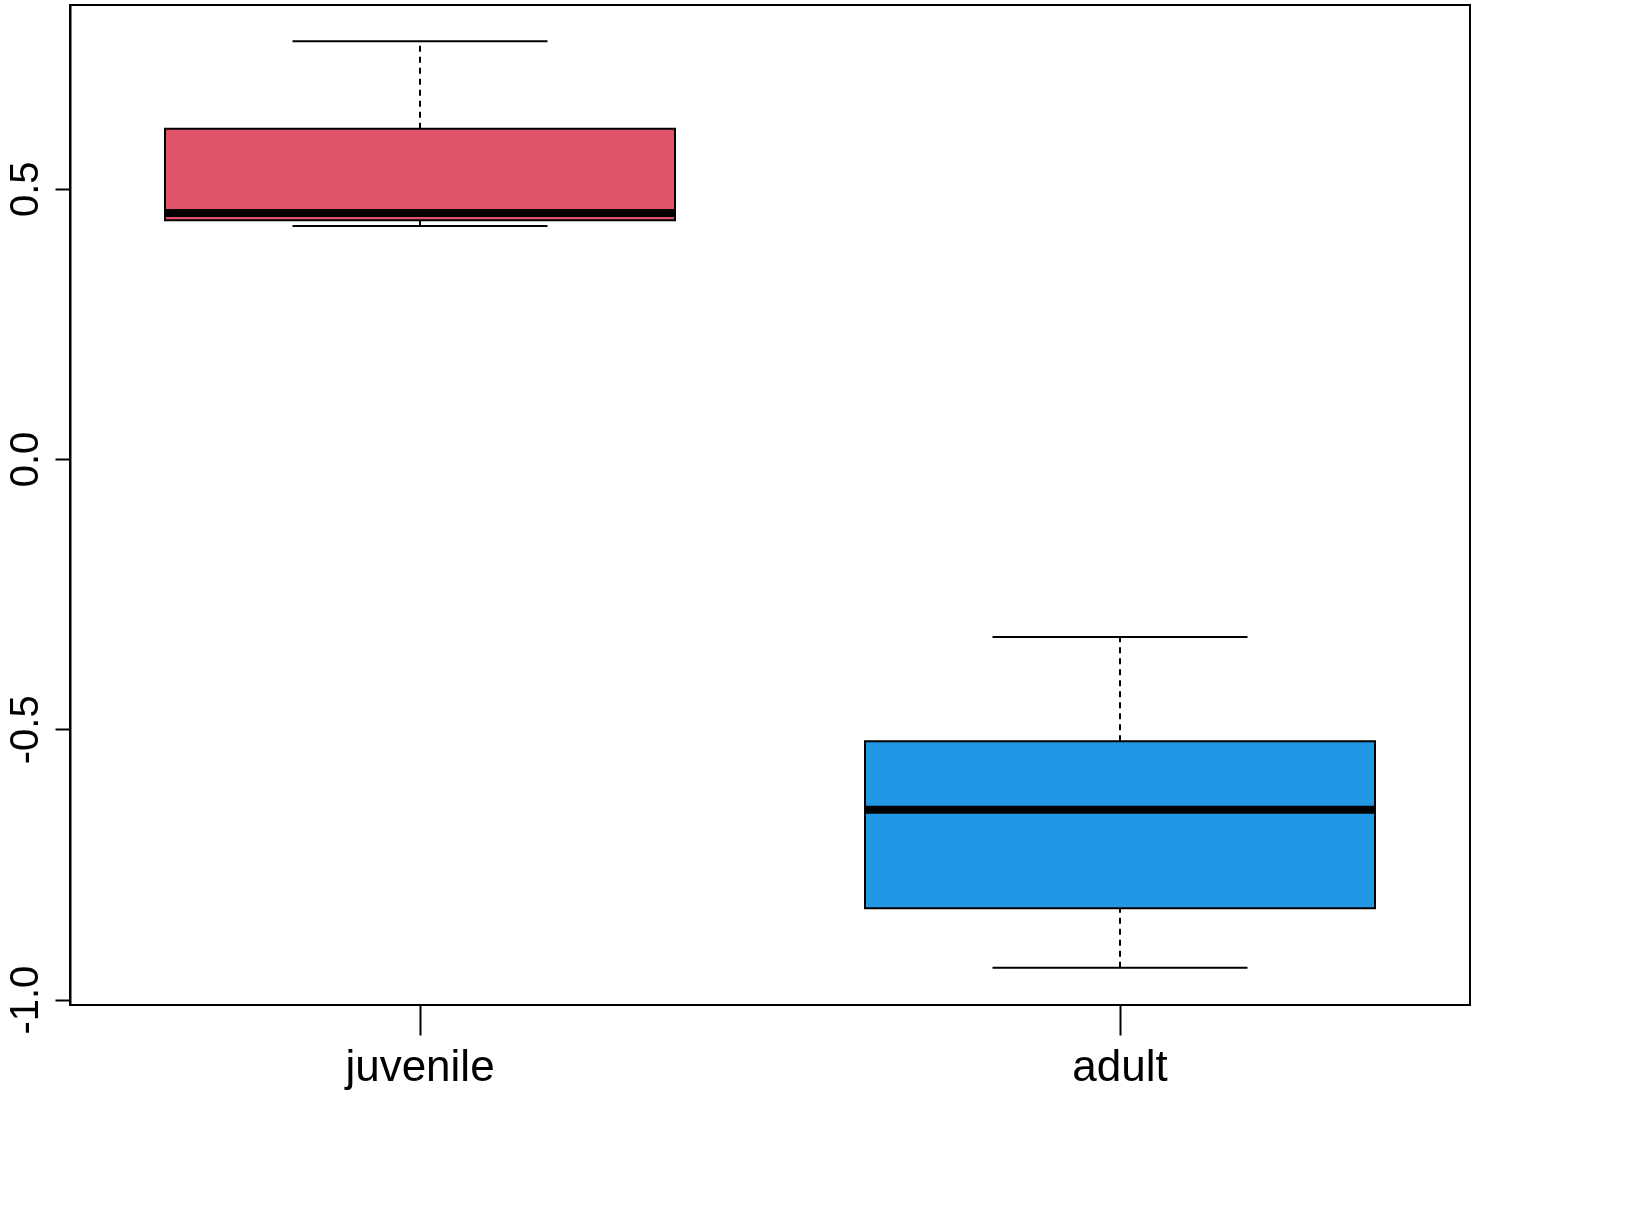  What do you see at coordinates (23, 189) in the screenshot?
I see `y-tick-label: 0.5` at bounding box center [23, 189].